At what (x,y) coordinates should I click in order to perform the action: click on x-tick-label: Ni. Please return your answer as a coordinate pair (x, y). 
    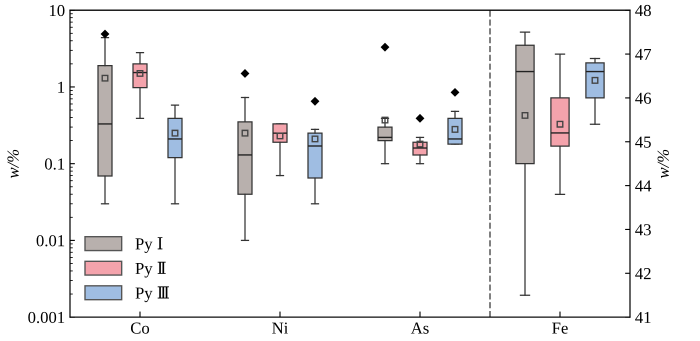
    Looking at the image, I should click on (280, 328).